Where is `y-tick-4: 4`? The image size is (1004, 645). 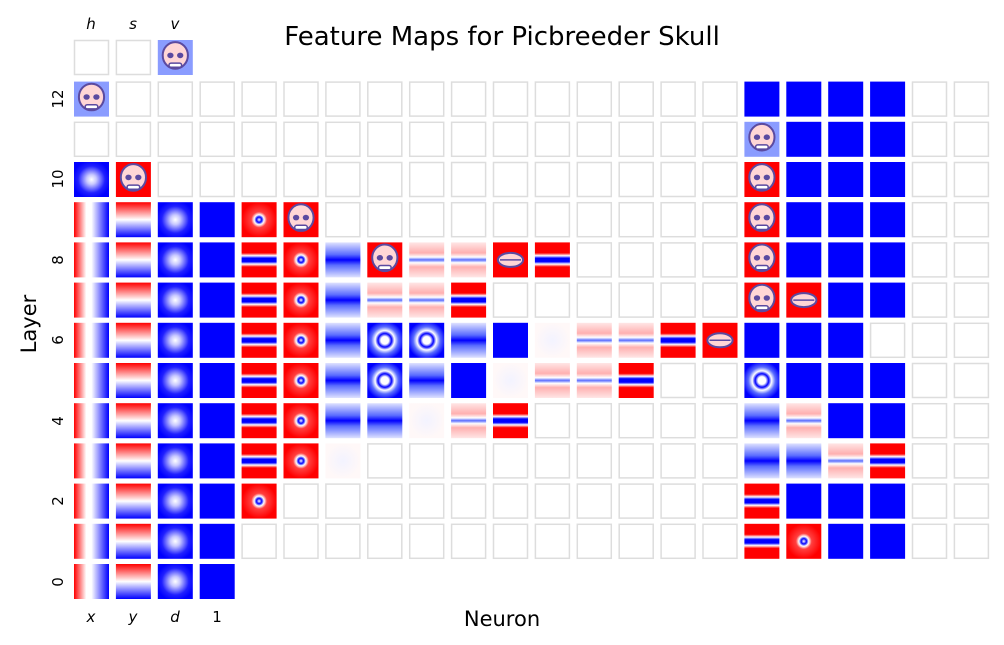 y-tick-4: 4 is located at coordinates (58, 421).